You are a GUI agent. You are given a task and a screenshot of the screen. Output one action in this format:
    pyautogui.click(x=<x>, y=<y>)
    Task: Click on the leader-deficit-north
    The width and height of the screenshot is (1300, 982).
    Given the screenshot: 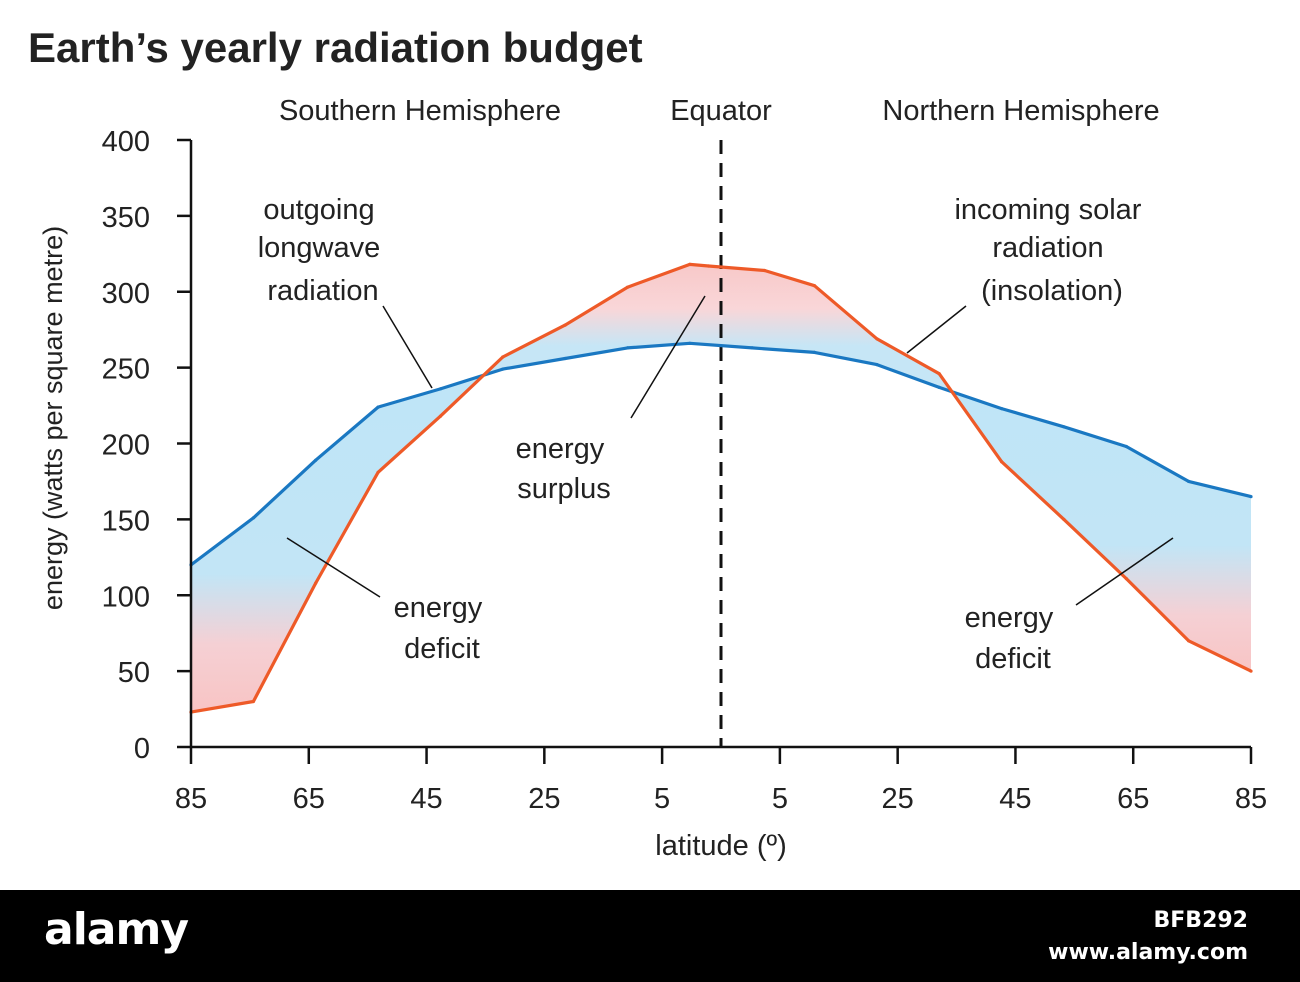 What is the action you would take?
    pyautogui.click(x=1124, y=571)
    